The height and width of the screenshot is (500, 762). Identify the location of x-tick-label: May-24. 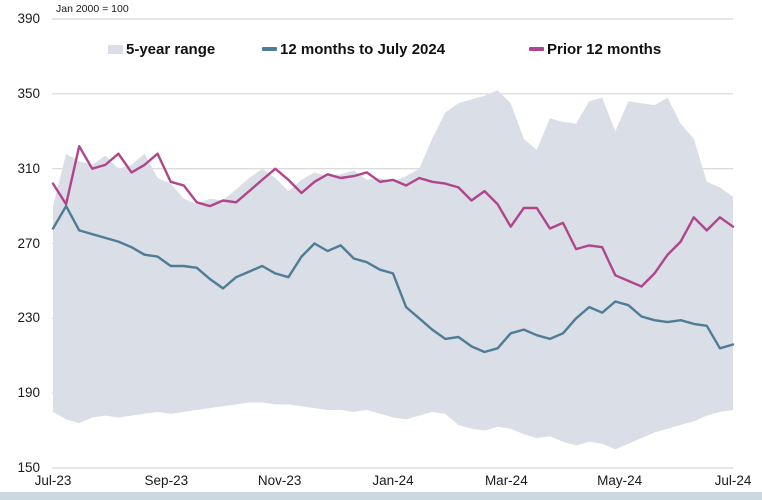
(620, 480).